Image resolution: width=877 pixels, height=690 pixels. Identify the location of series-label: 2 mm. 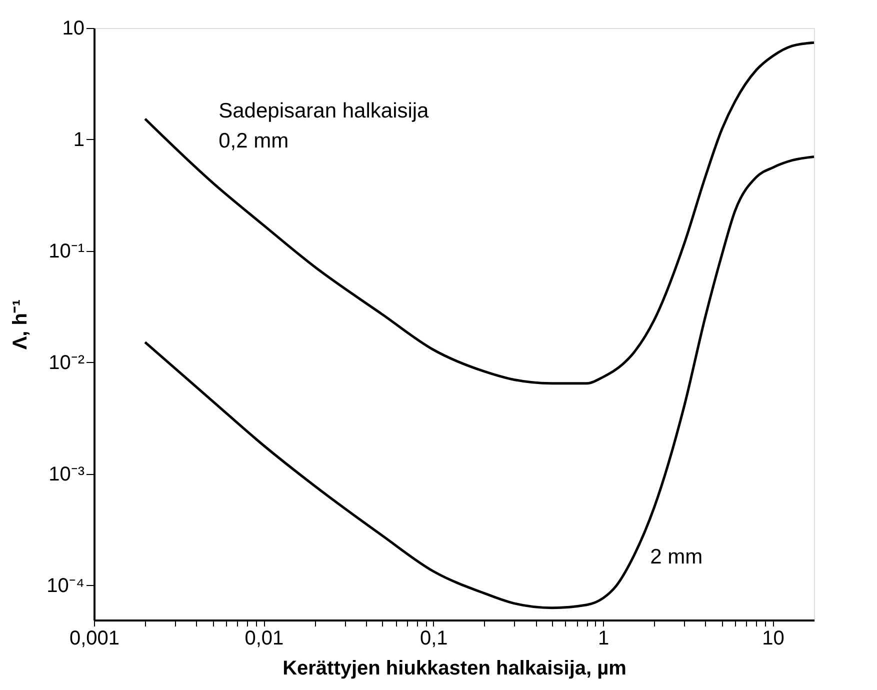
(676, 557).